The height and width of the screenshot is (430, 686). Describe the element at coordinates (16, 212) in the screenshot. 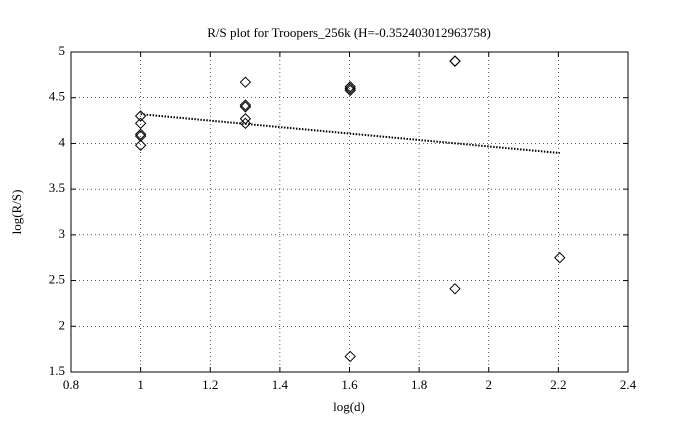

I see `y-axis-label: log(R/S)` at that location.